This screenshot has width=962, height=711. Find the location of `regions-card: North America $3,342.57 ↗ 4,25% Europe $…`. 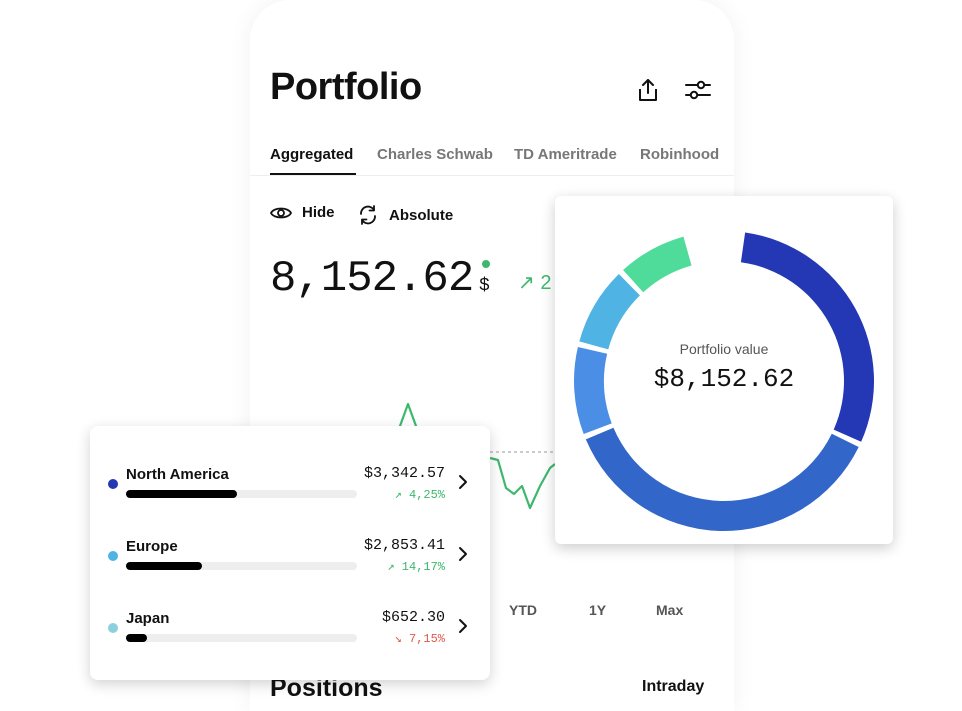

regions-card: North America $3,342.57 ↗ 4,25% Europe $… is located at coordinates (290, 553).